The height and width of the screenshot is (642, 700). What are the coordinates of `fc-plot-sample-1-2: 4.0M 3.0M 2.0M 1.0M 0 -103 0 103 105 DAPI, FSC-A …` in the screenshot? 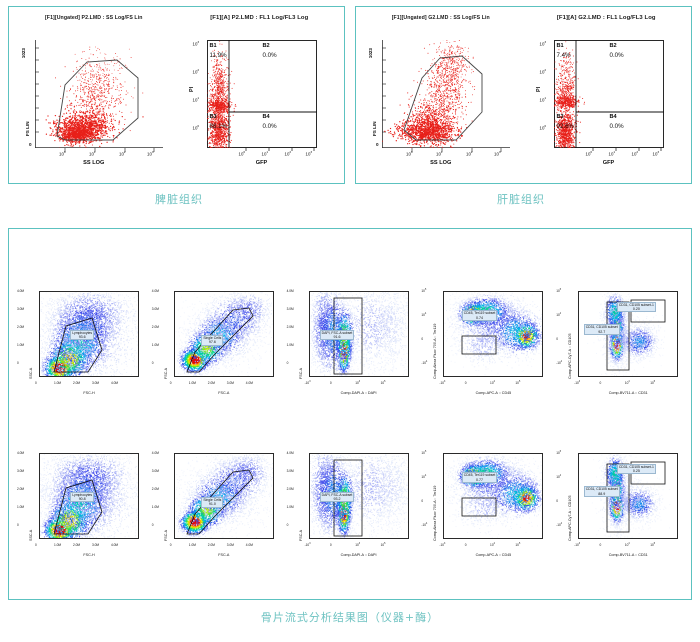 It's located at (350, 356).